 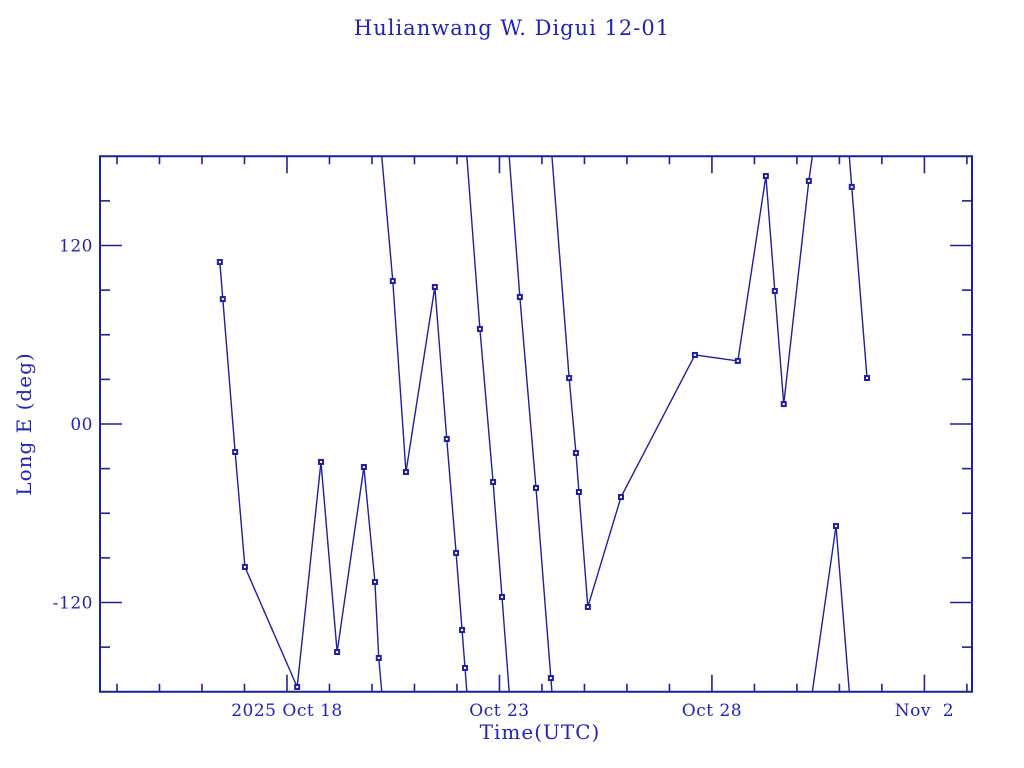 I want to click on x-tick-label: 2025 Oct 18, so click(x=287, y=711).